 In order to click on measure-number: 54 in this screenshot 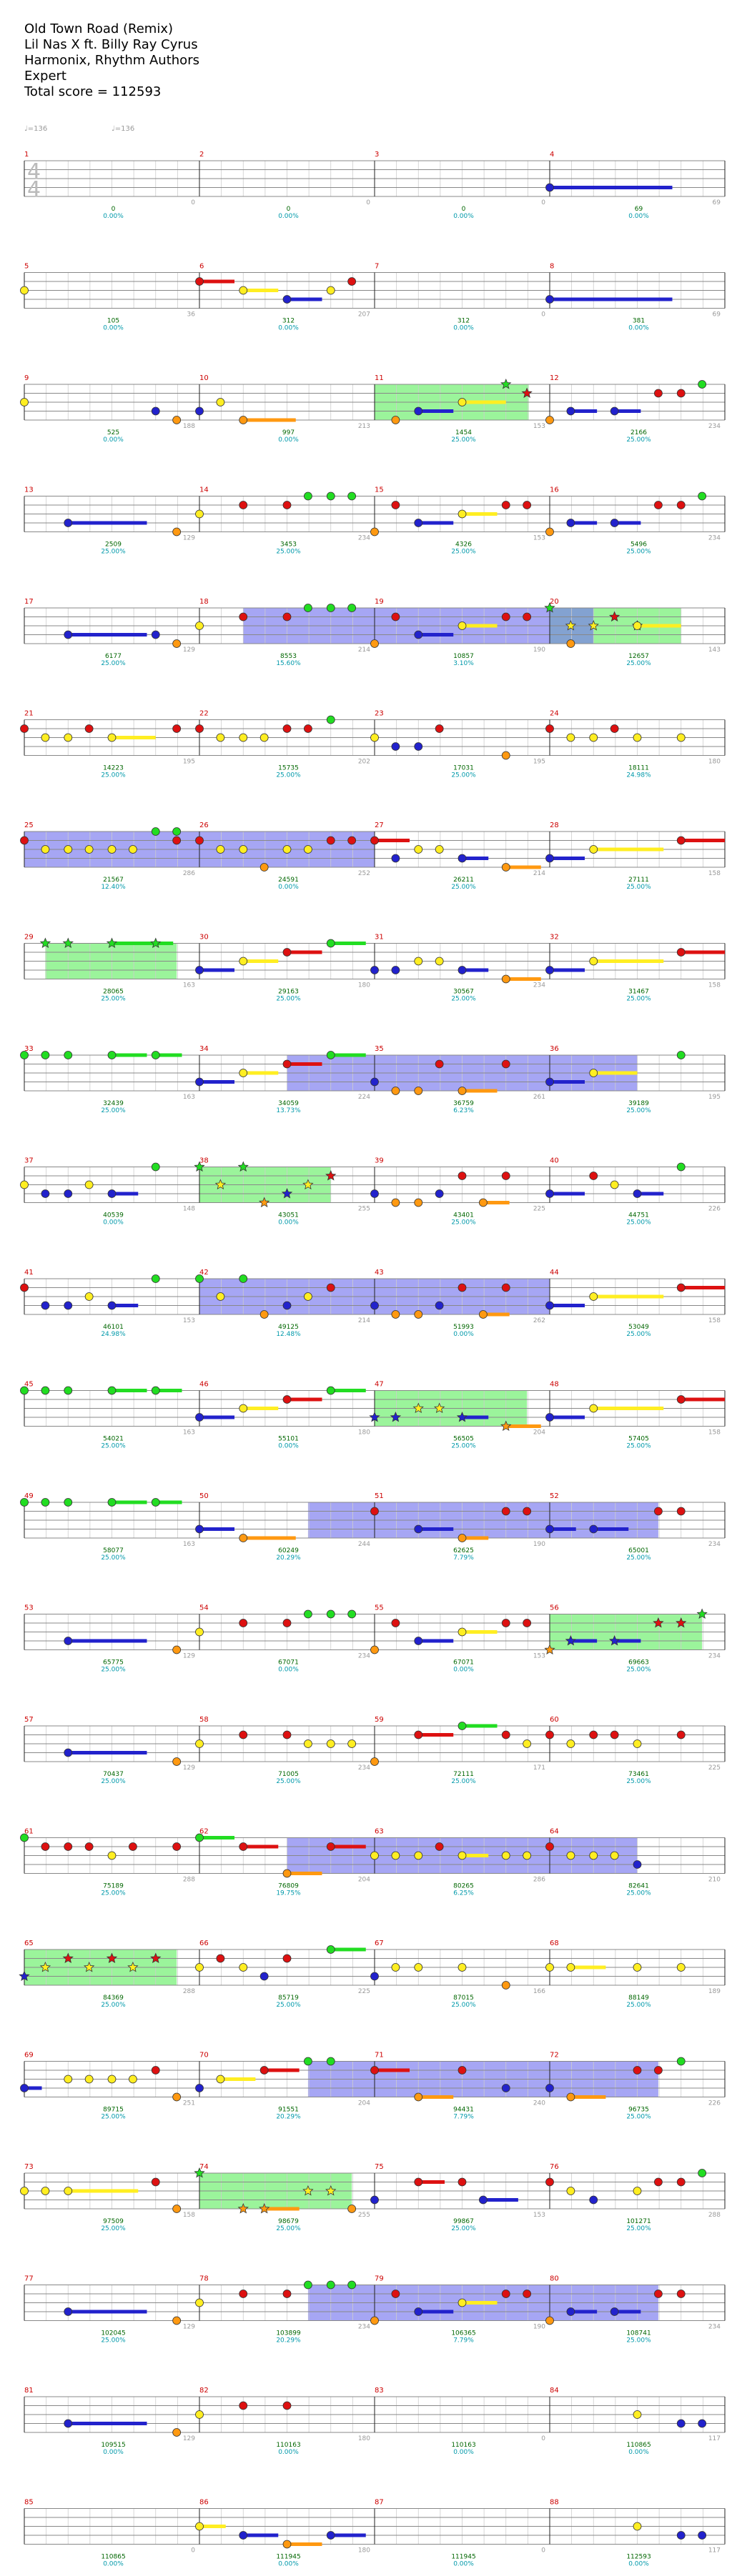, I will do `click(204, 1608)`.